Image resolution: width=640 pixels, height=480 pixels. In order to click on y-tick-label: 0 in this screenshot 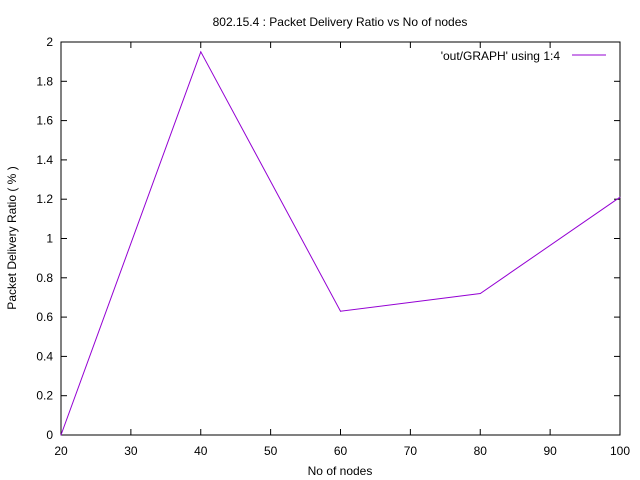, I will do `click(49, 435)`.